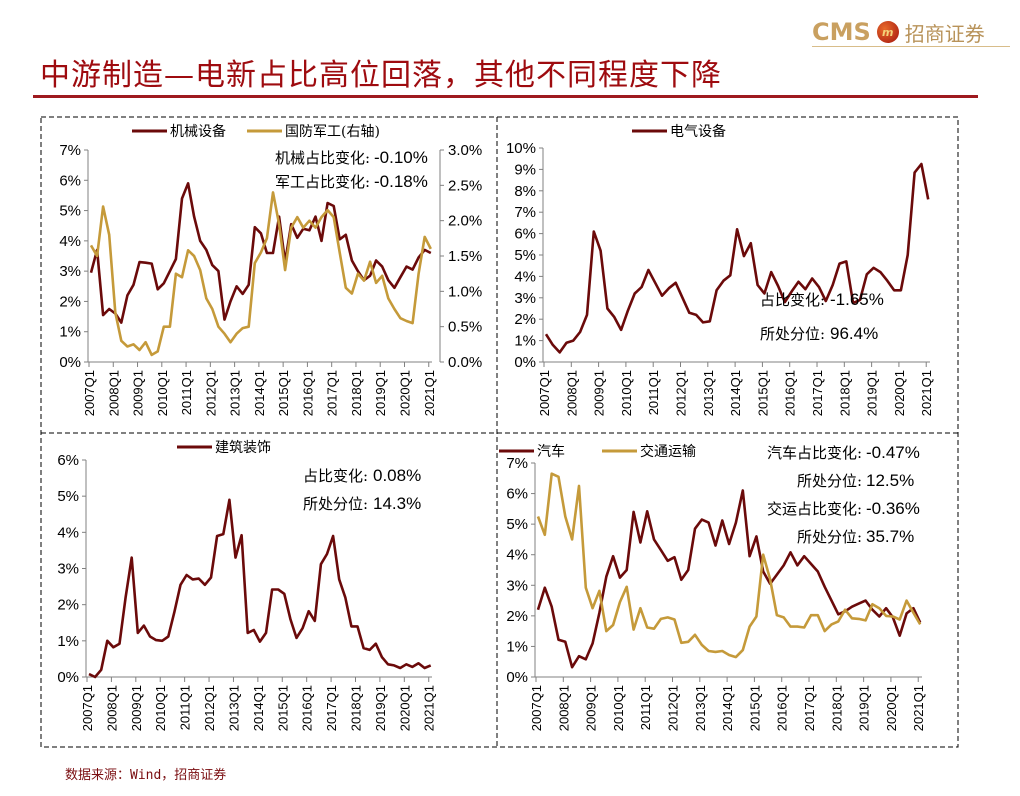  What do you see at coordinates (113, 393) in the screenshot?
I see `x-tick-label: 2008Q1` at bounding box center [113, 393].